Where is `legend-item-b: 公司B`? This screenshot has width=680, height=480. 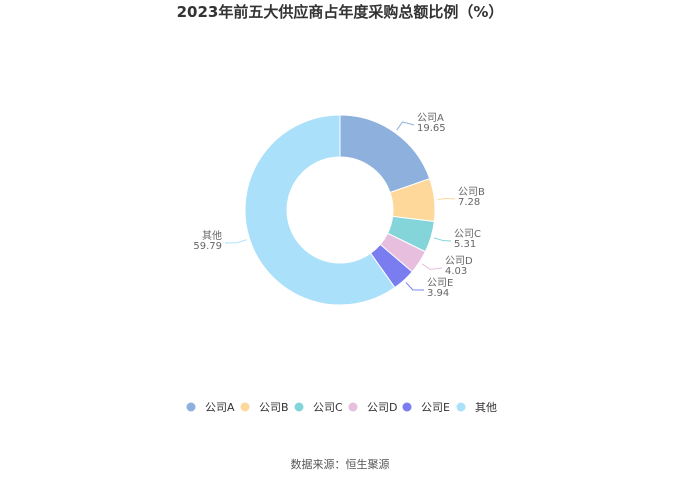
legend-item-b: 公司B is located at coordinates (264, 407).